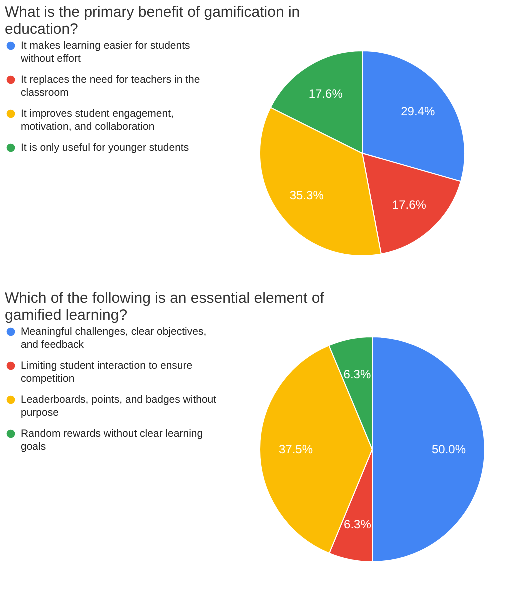  I want to click on legend-label: It is only useful for younger students, so click(105, 148).